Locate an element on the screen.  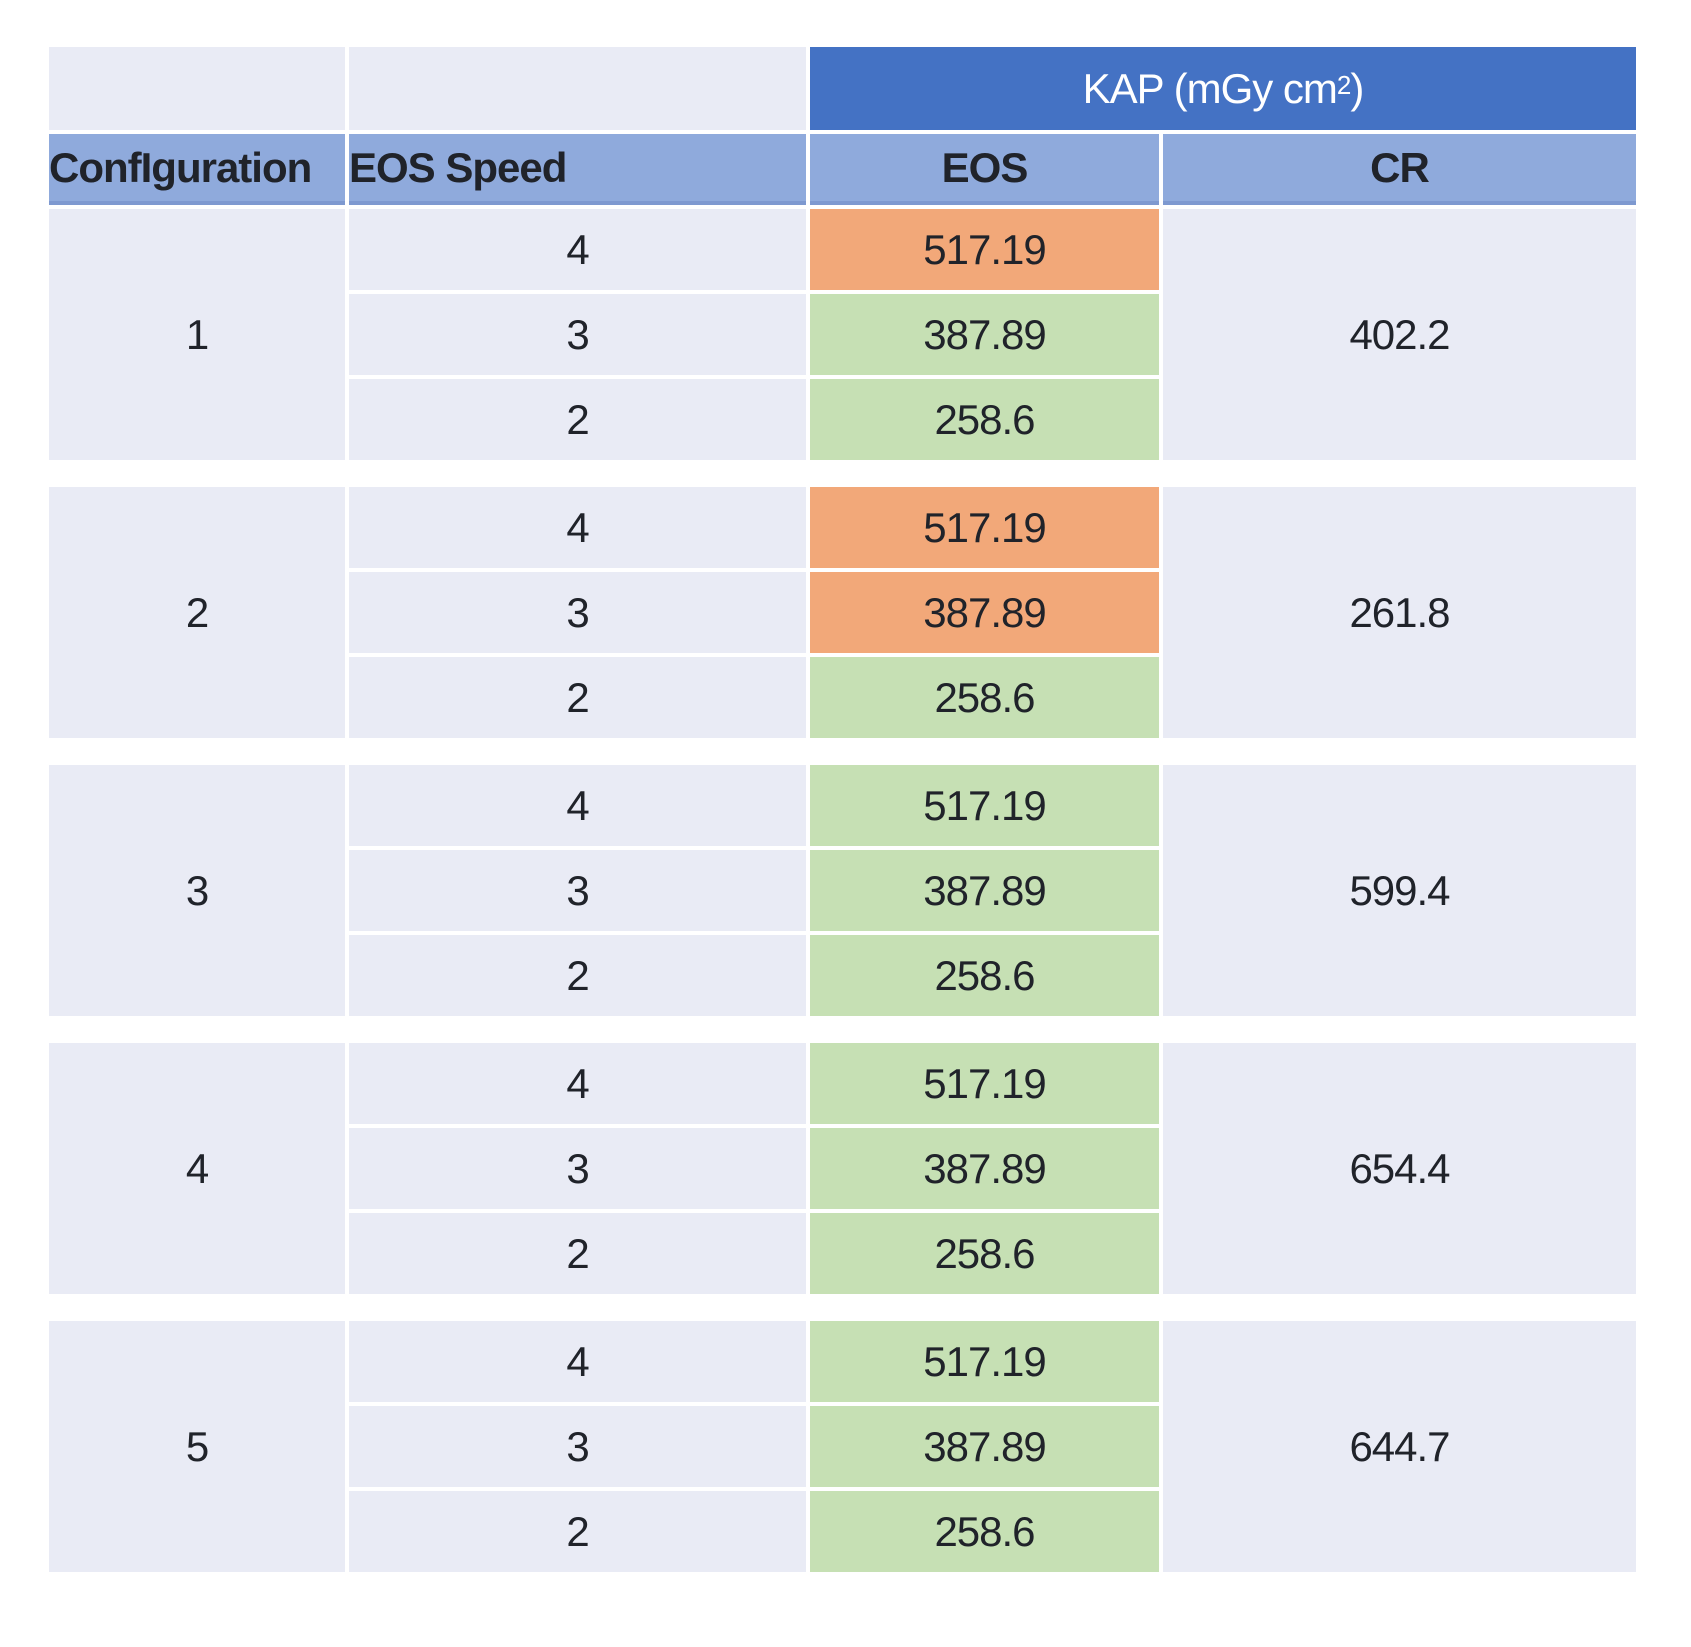
kap-group-header-row: KAP (mGy cm 2) is located at coordinates (842, 88).